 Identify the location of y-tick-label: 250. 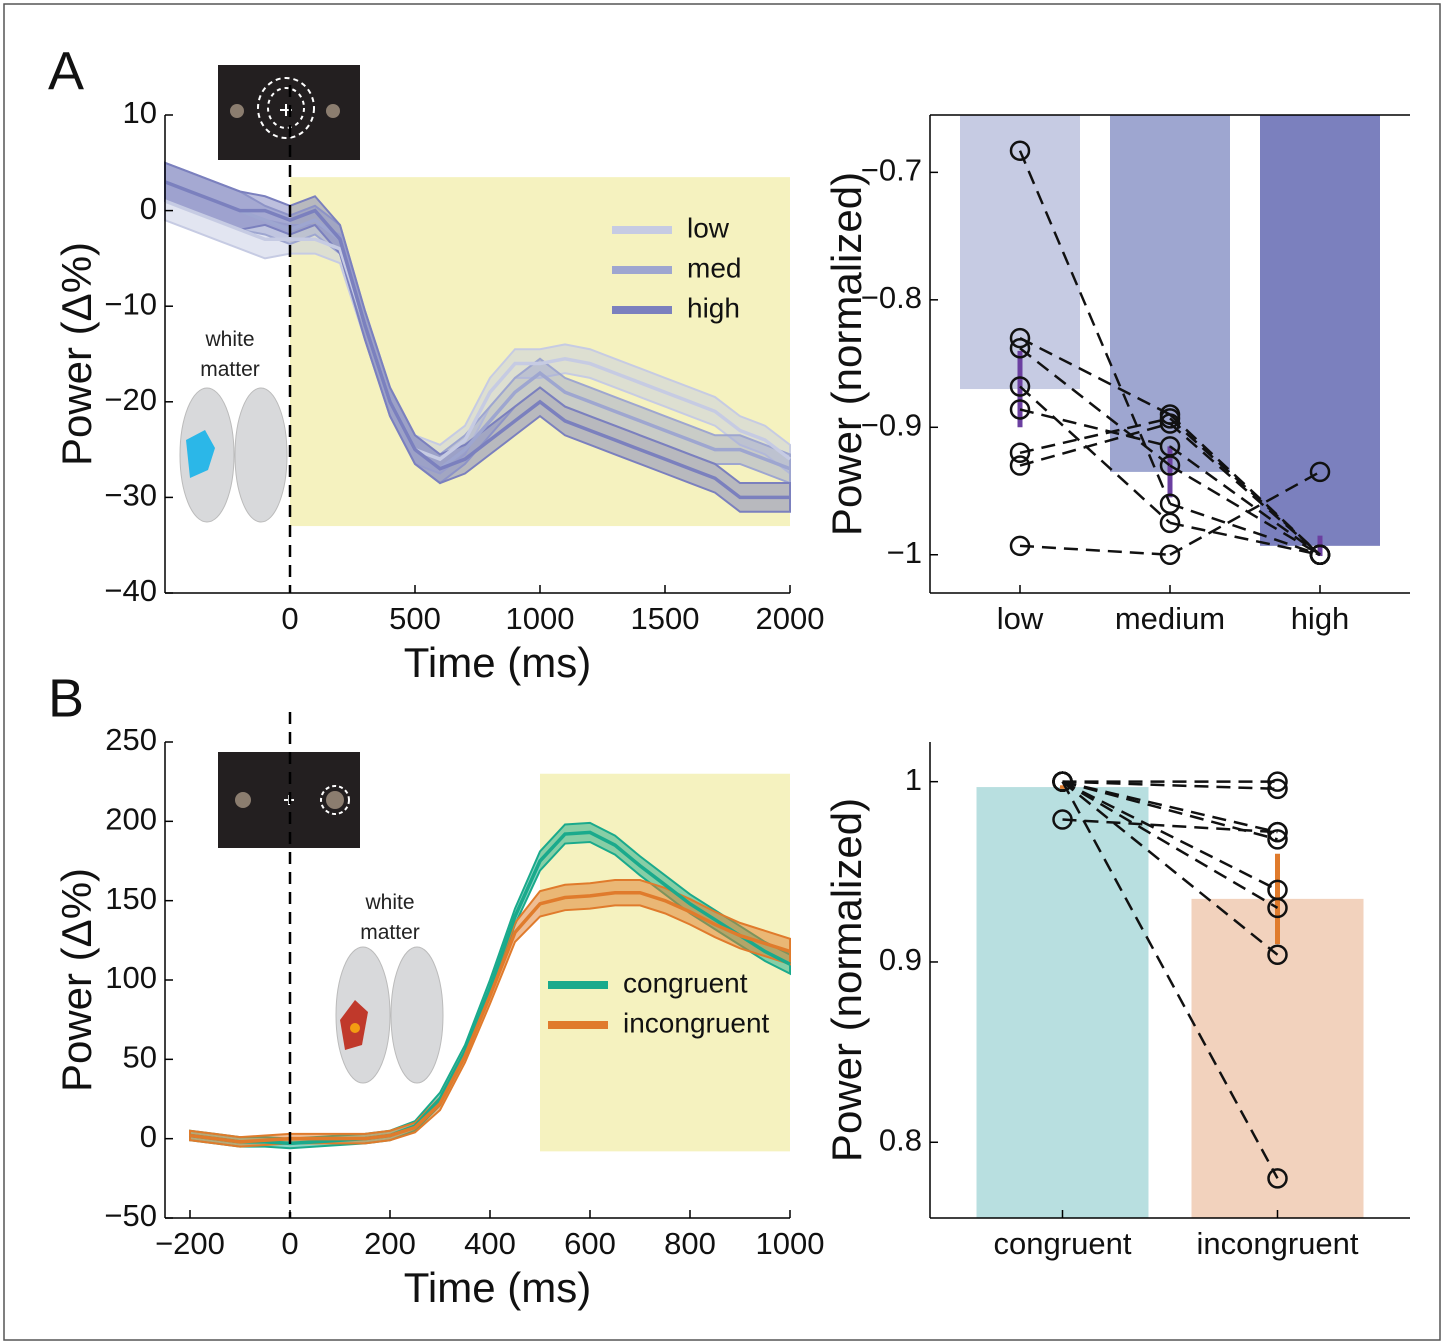
(131, 739).